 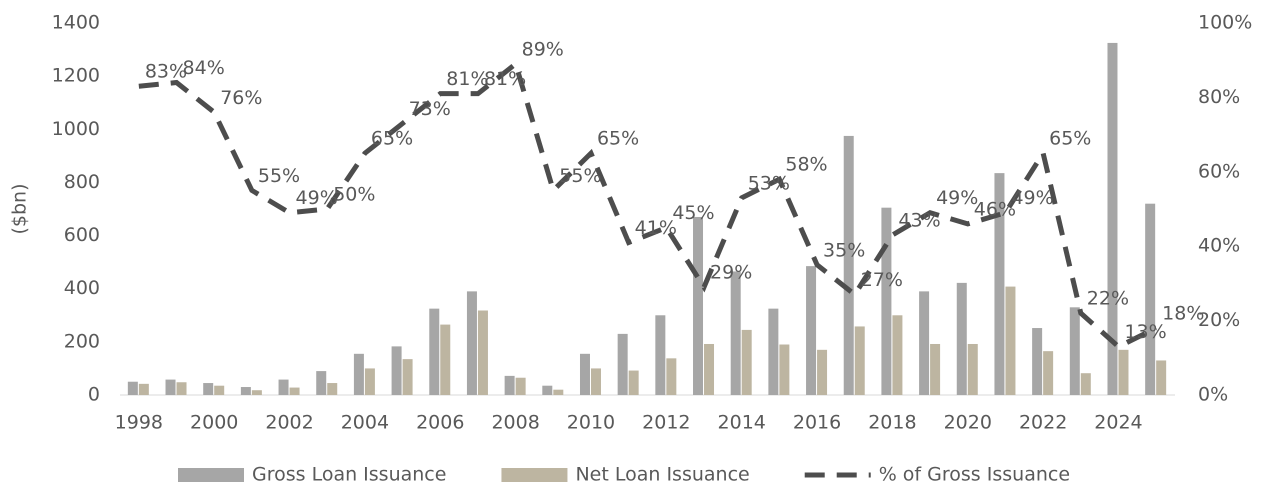 I want to click on y2-tick-label: 80%, so click(x=1219, y=97).